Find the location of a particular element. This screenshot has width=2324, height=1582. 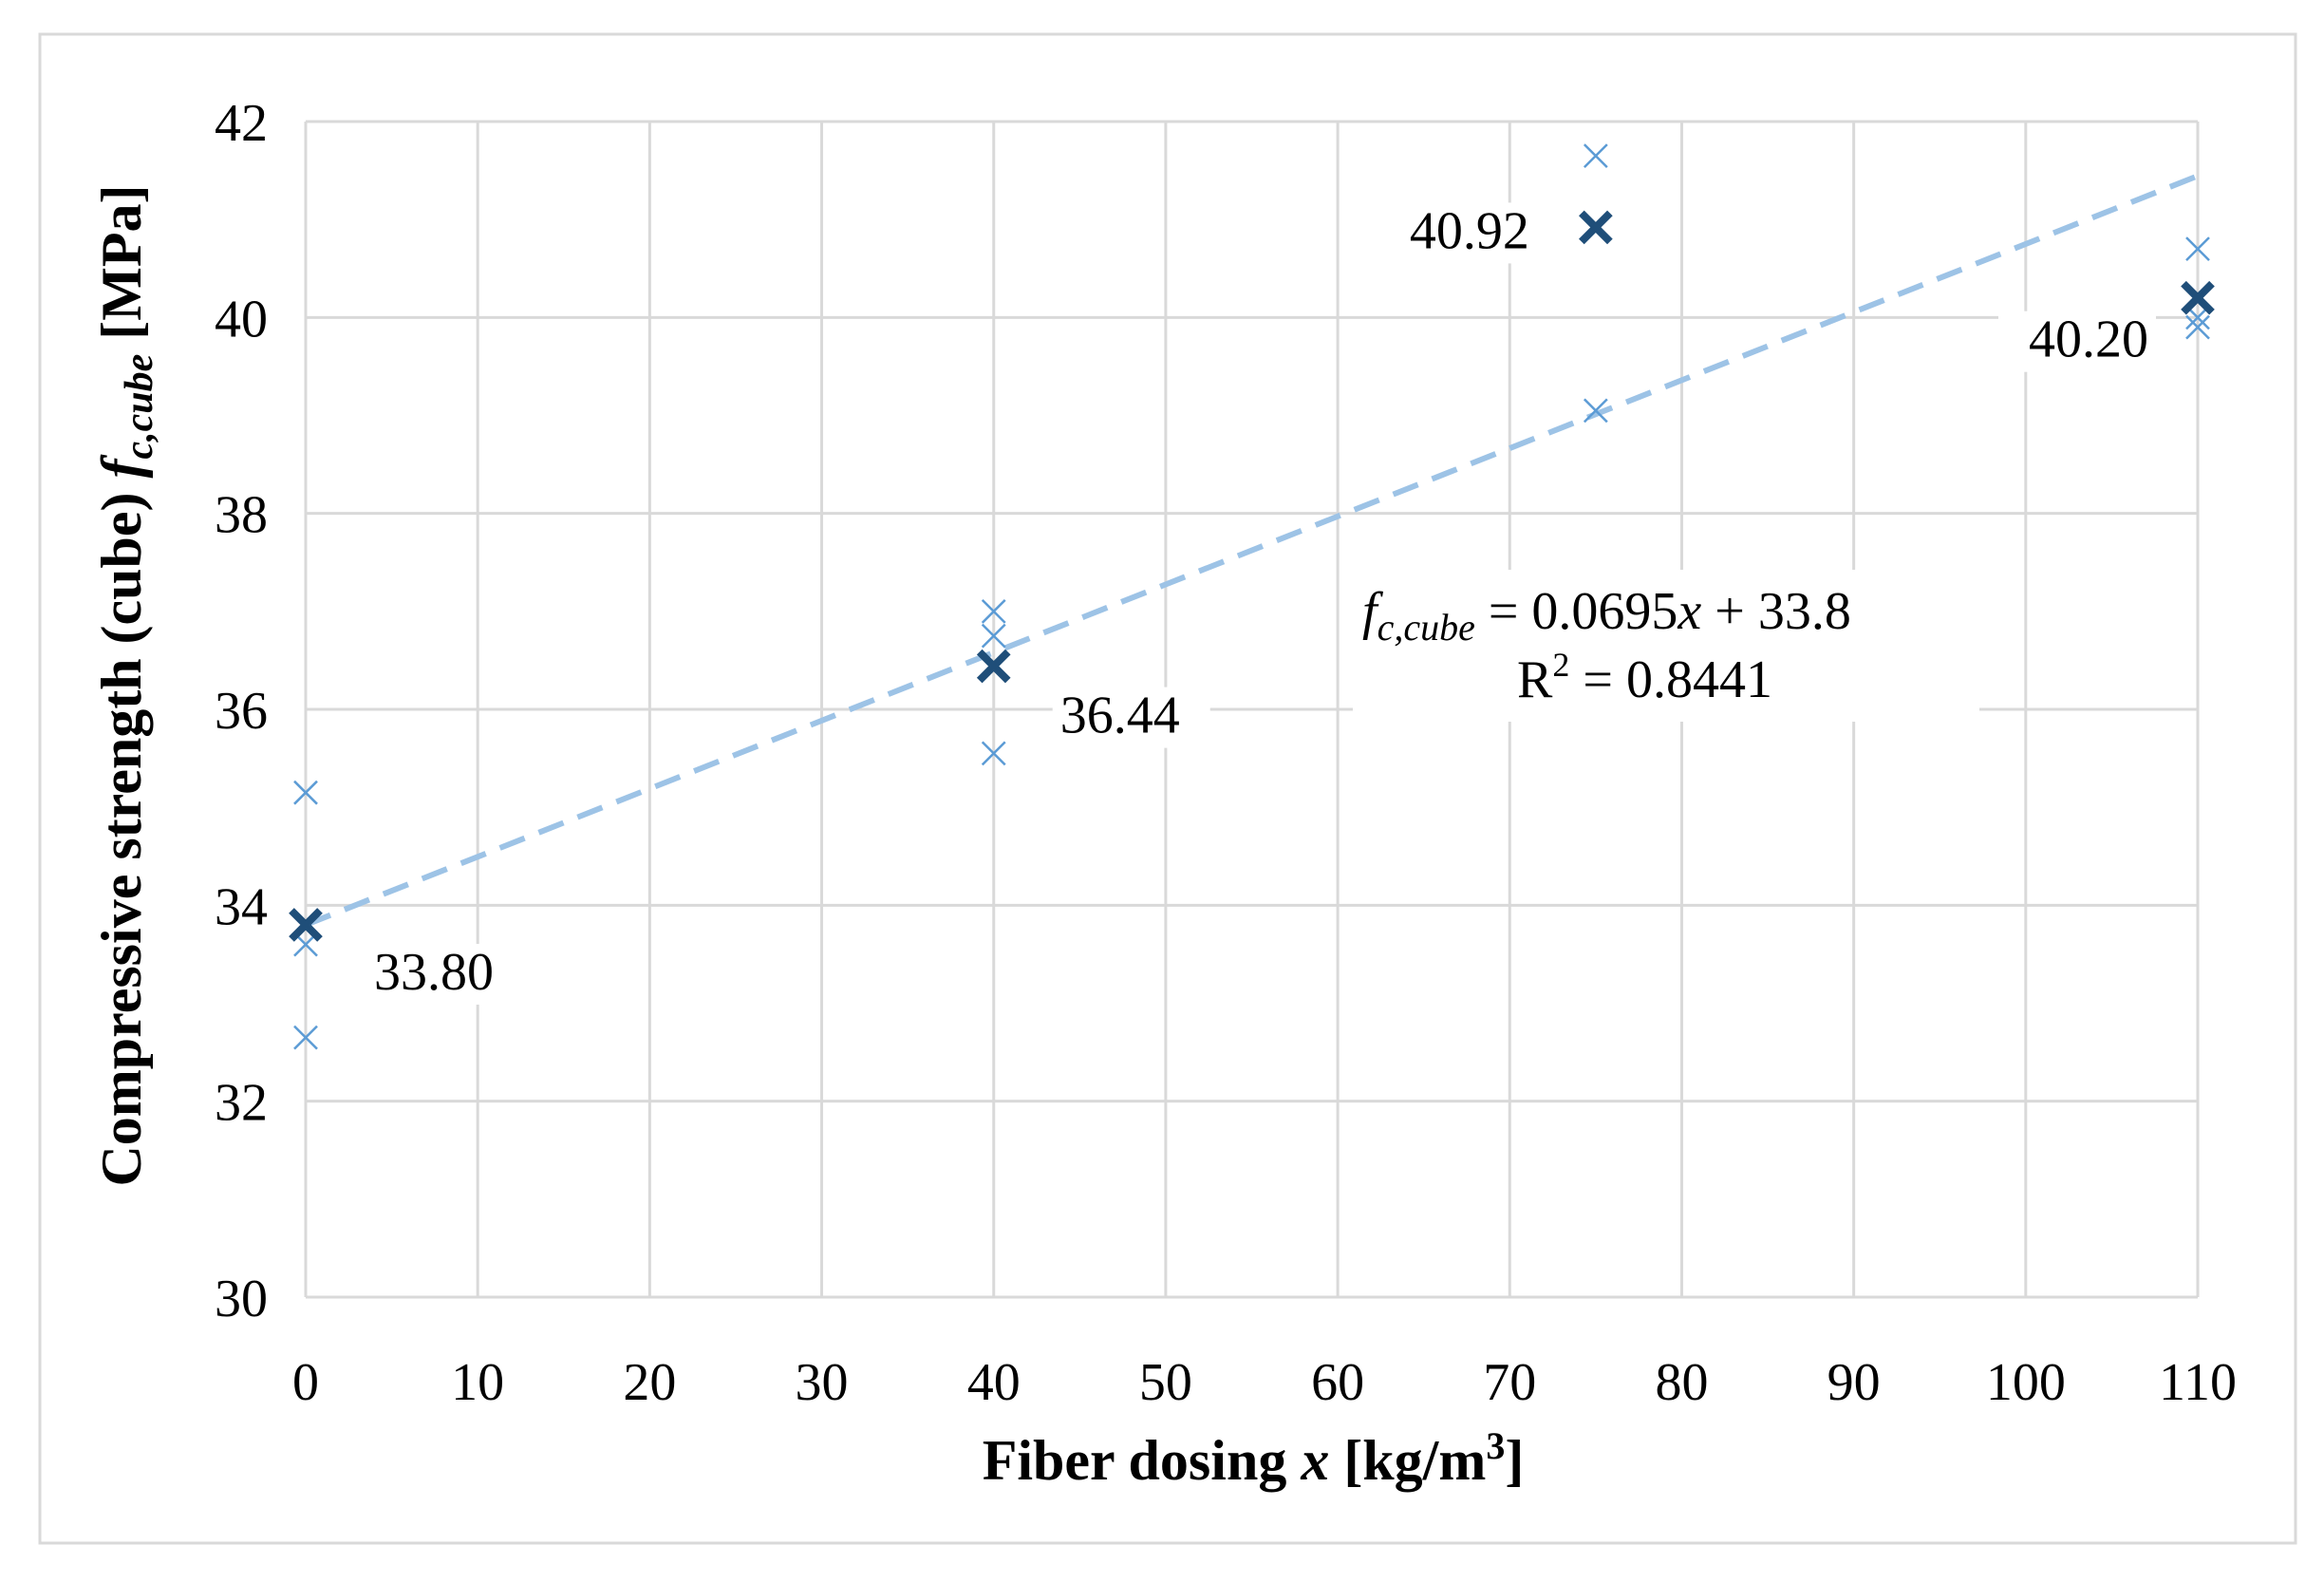

y-tick-label: 32 is located at coordinates (241, 1103).